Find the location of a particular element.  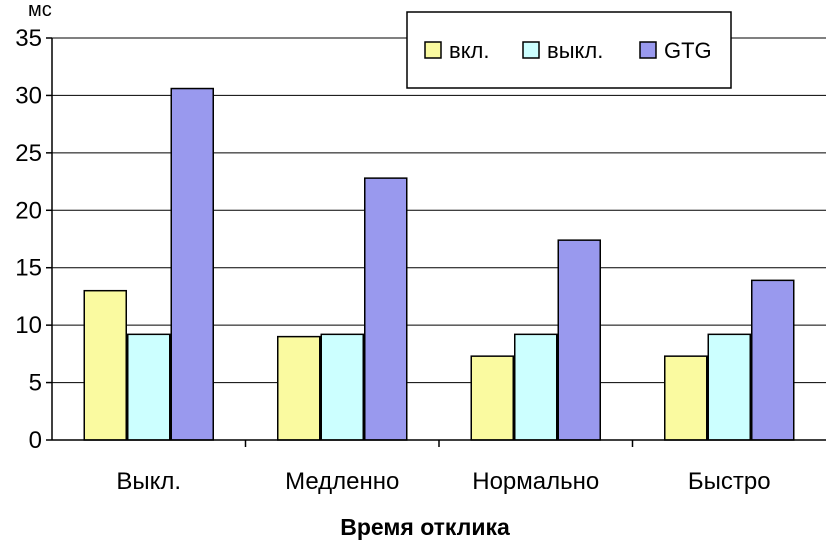

legend: вкл. выкл. GTG is located at coordinates (569, 50).